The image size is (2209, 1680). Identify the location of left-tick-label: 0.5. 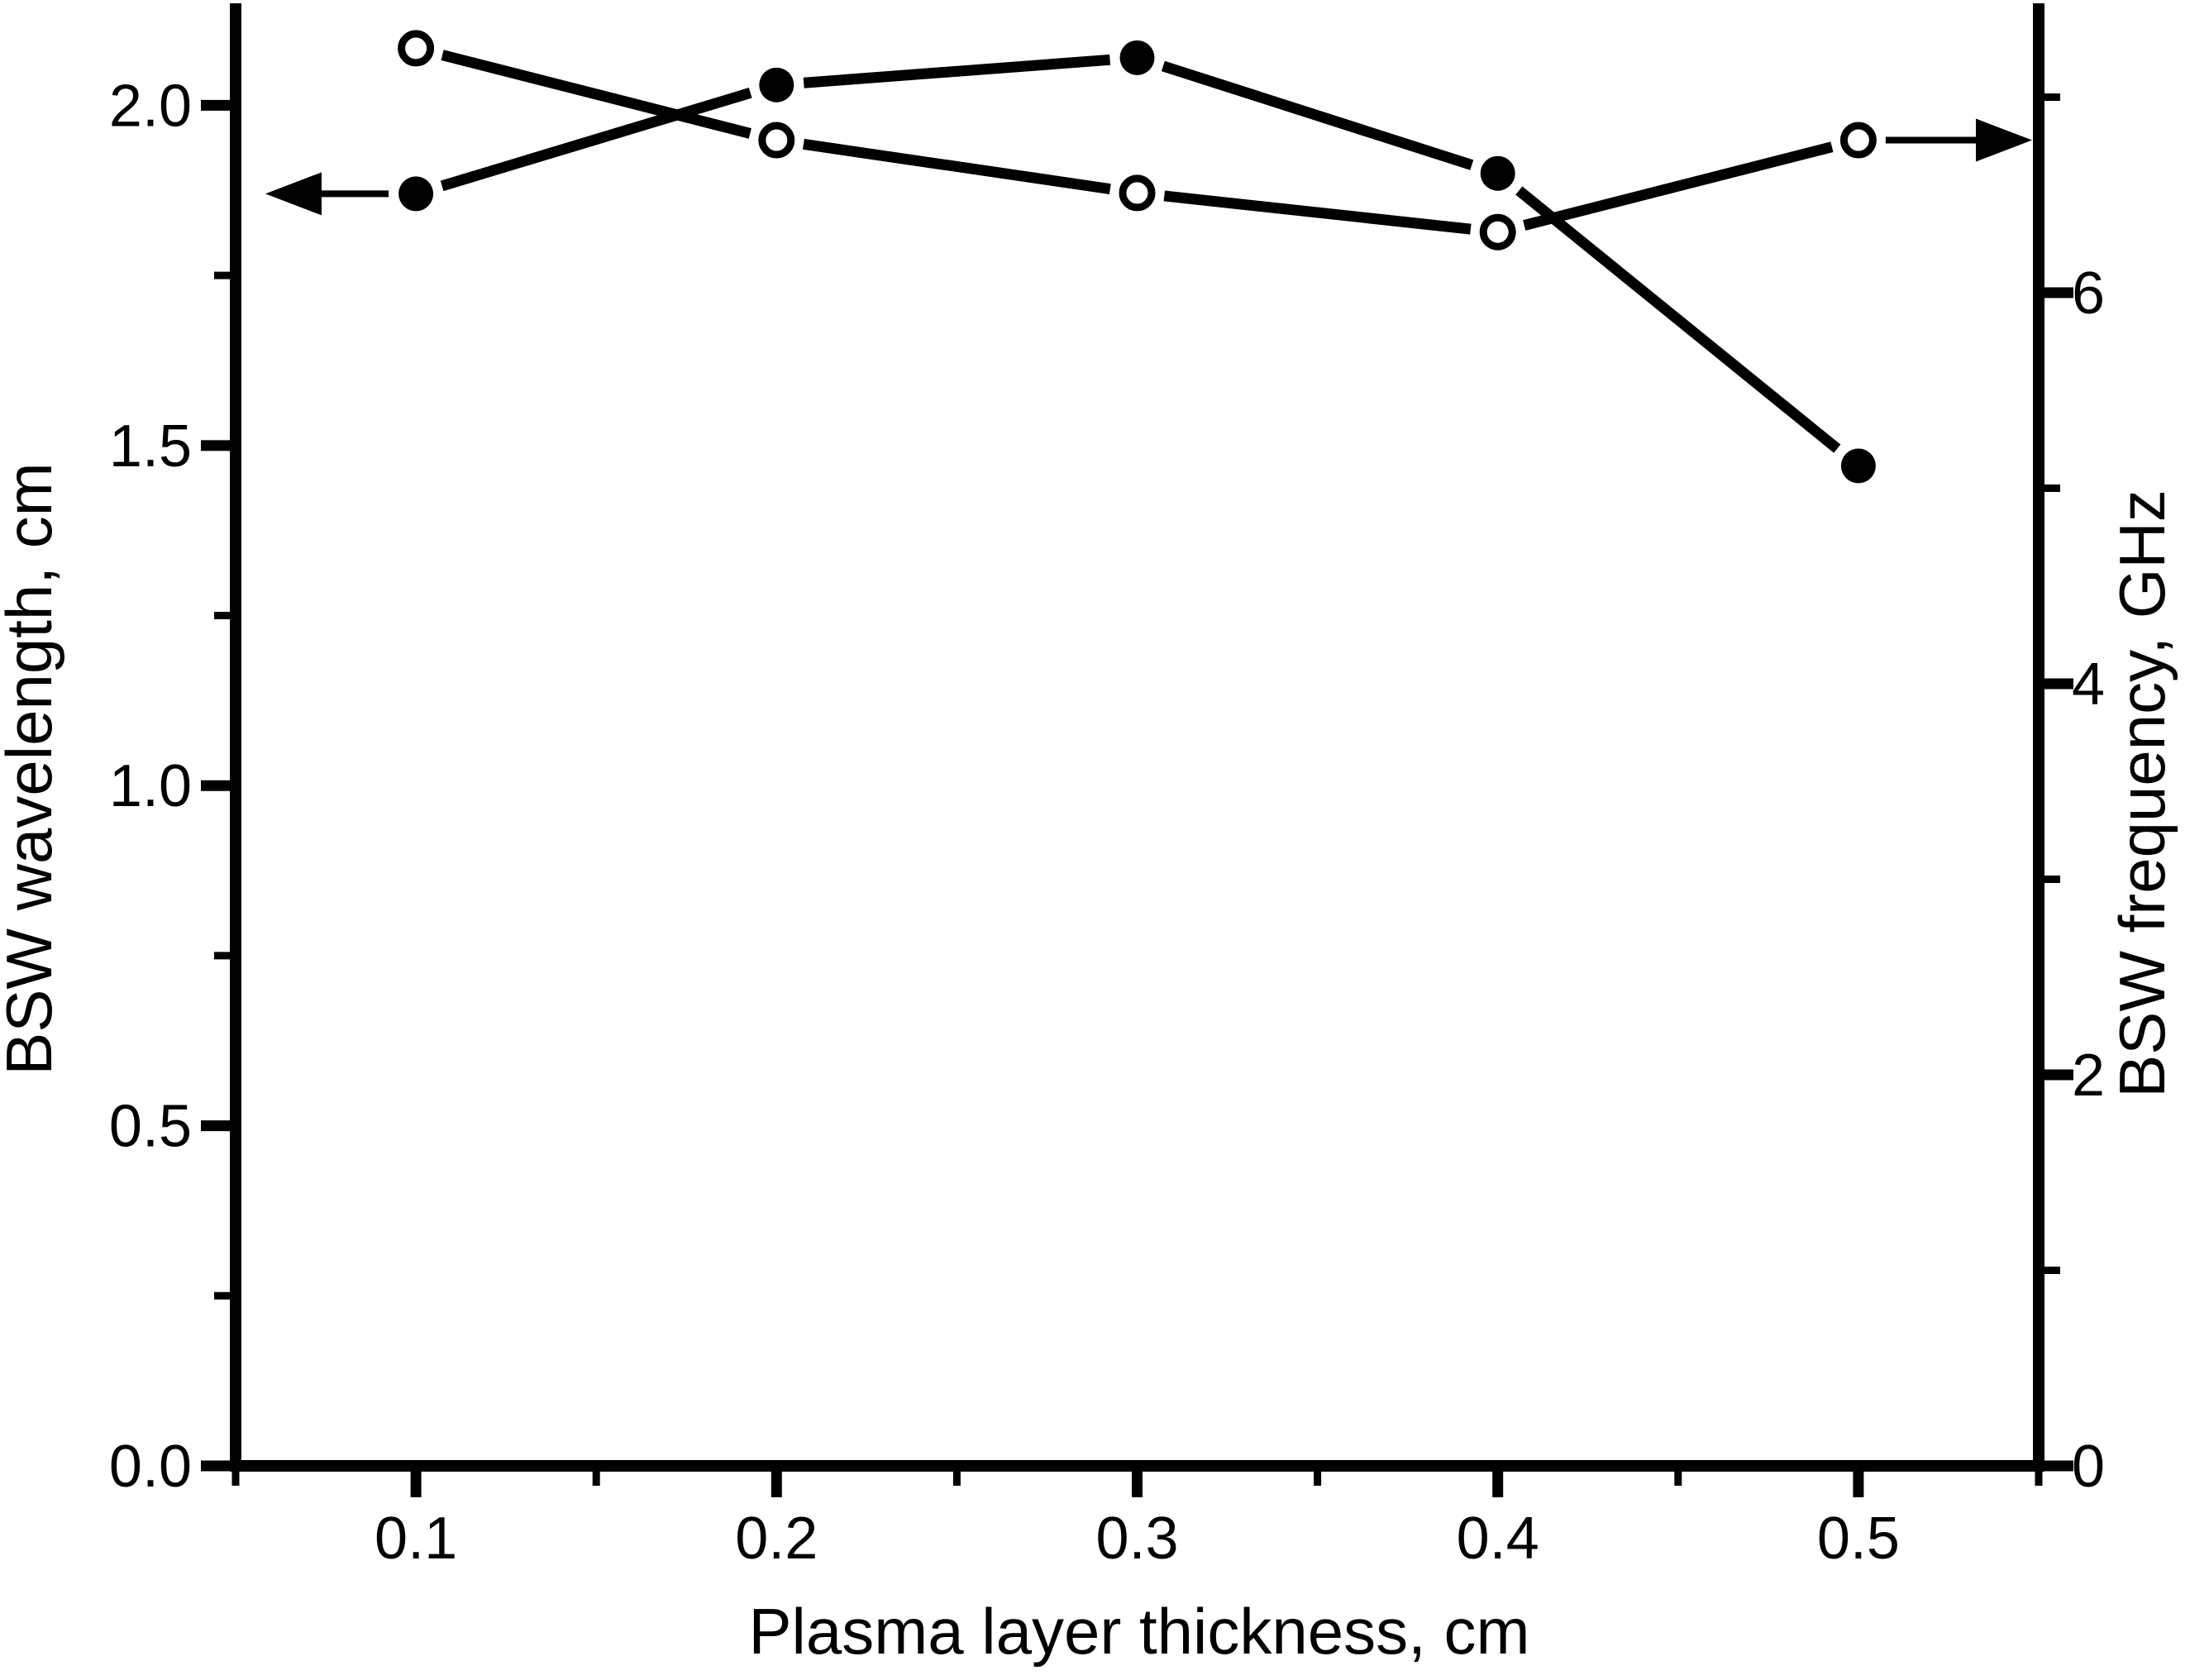
(150, 1127).